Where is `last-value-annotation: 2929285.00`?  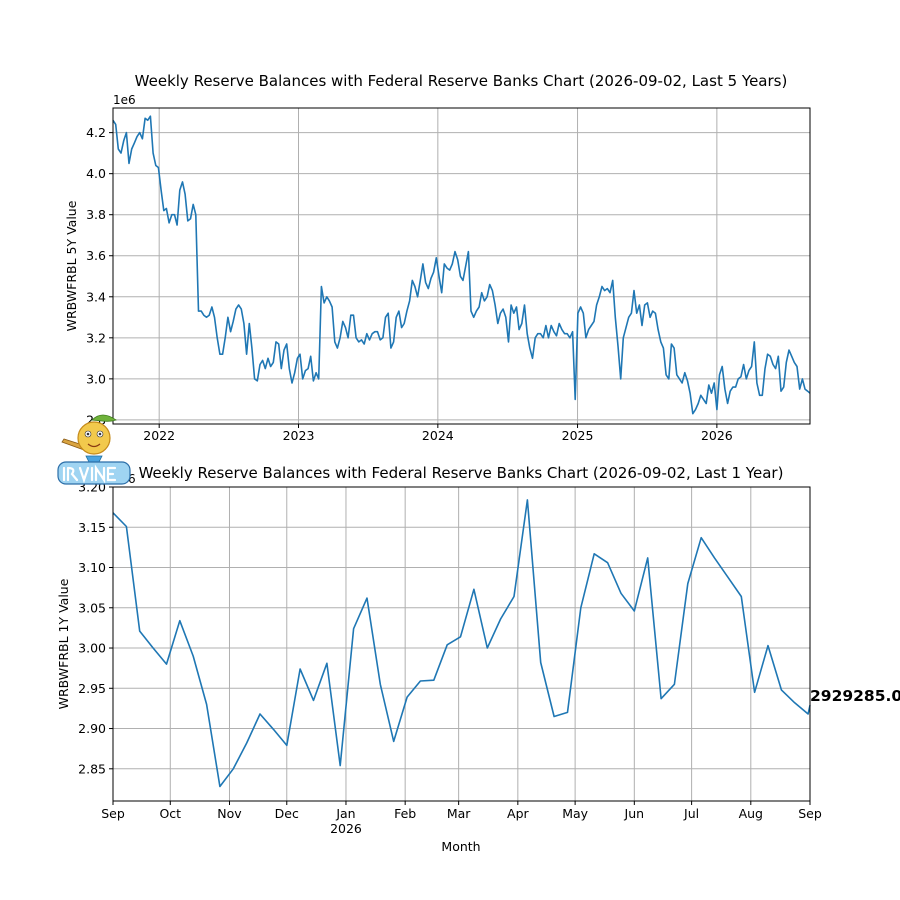
last-value-annotation: 2929285.00 is located at coordinates (855, 696).